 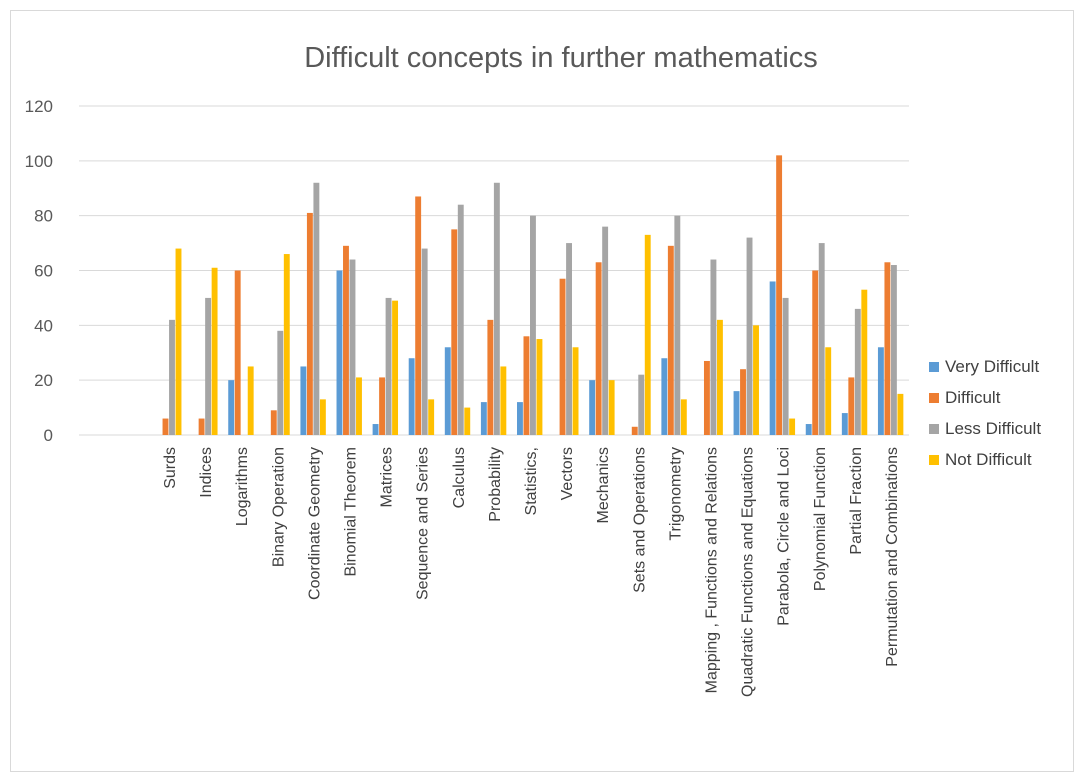 What do you see at coordinates (39, 161) in the screenshot?
I see `y-tick-label: 100` at bounding box center [39, 161].